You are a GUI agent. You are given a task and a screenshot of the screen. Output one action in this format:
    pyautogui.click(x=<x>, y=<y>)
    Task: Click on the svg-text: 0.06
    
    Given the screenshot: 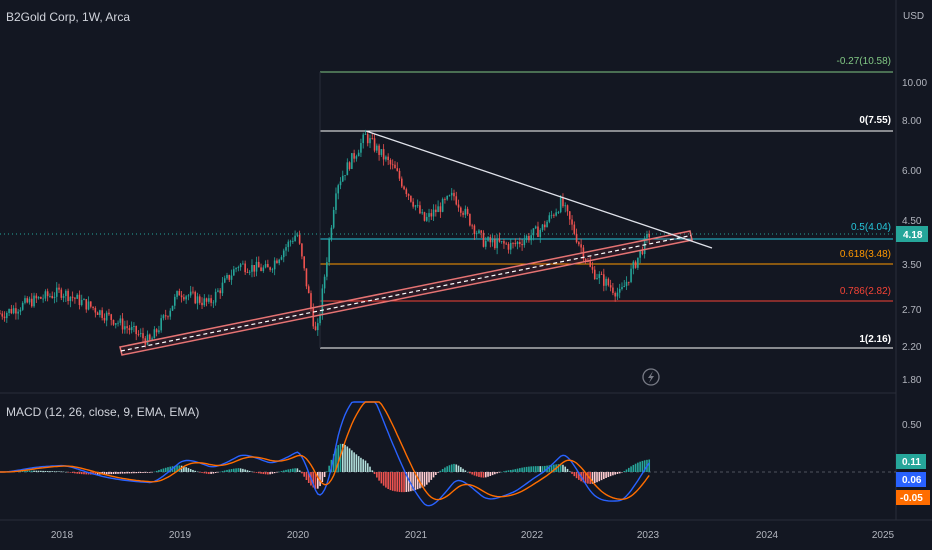 What is the action you would take?
    pyautogui.click(x=912, y=480)
    